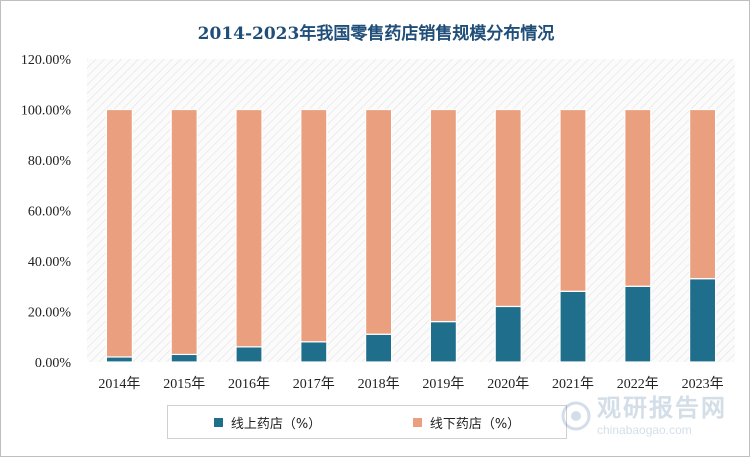  I want to click on legend: 线上药店（%） 线下药店（%）, so click(367, 422).